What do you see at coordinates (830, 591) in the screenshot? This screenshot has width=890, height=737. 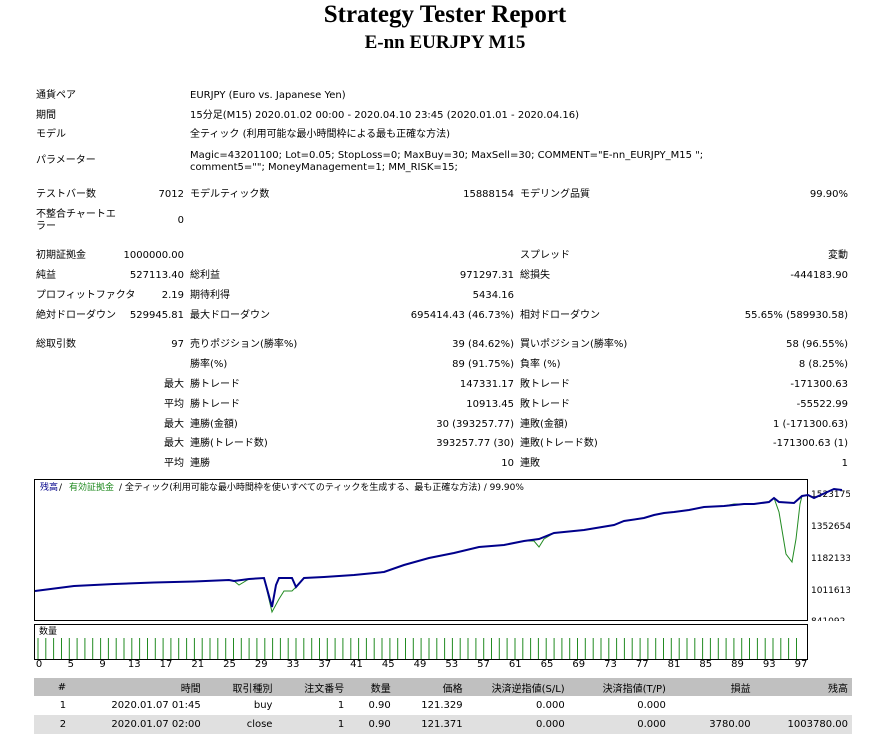 I see `y-tick-label: 1011613` at bounding box center [830, 591].